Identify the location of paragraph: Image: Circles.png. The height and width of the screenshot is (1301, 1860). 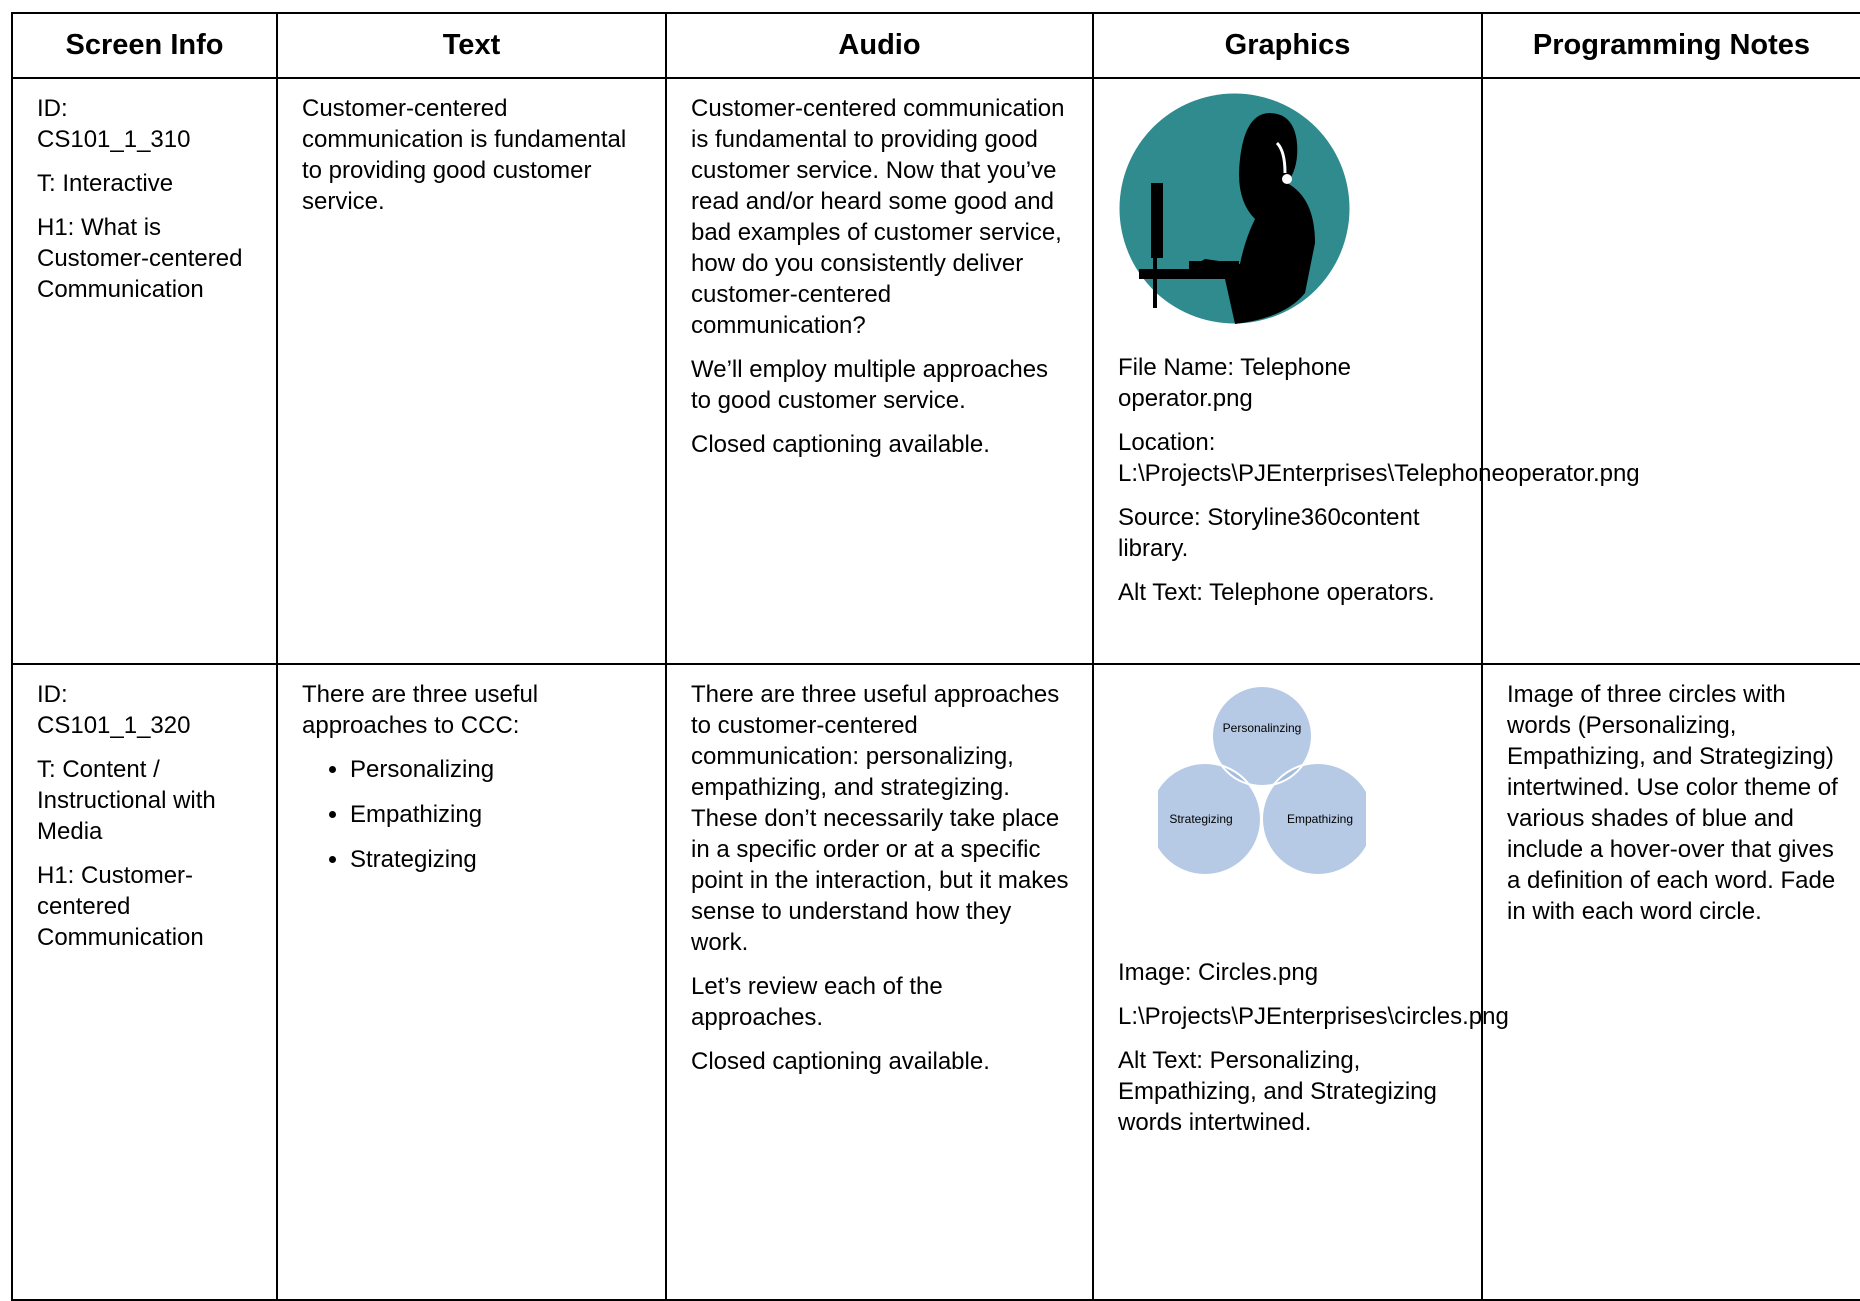
(1218, 972).